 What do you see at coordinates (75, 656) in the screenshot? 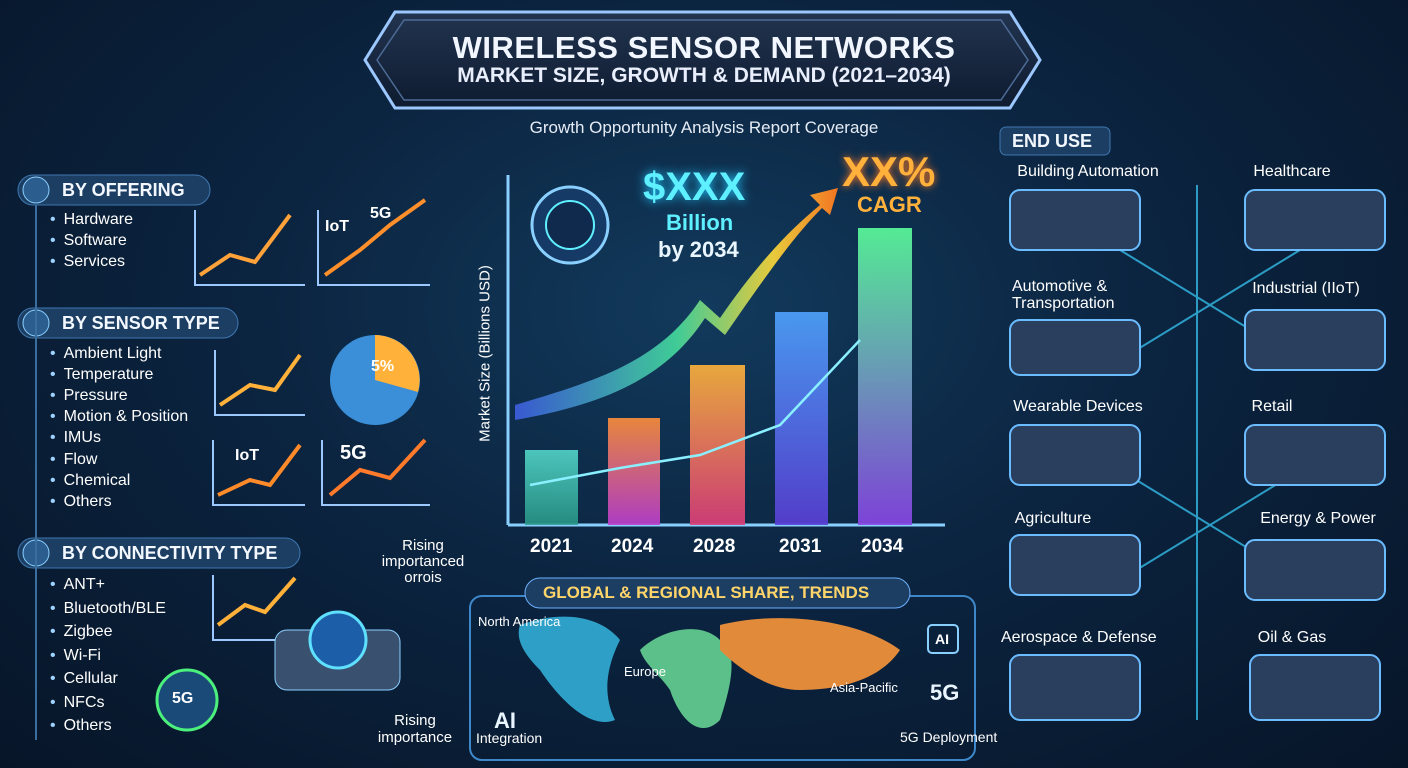
I see `segment-item: Wi-Fi` at bounding box center [75, 656].